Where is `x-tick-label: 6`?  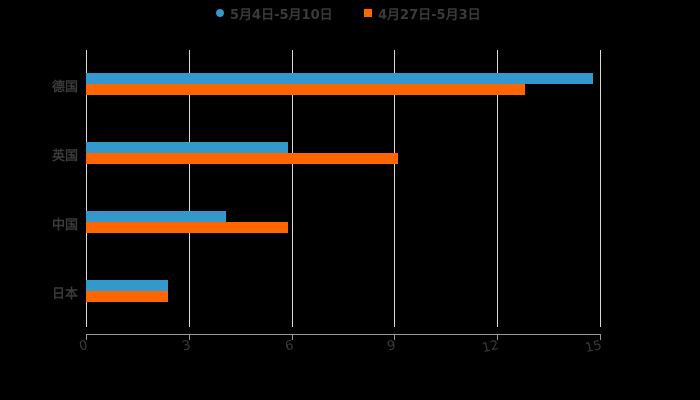
x-tick-label: 6 is located at coordinates (289, 346).